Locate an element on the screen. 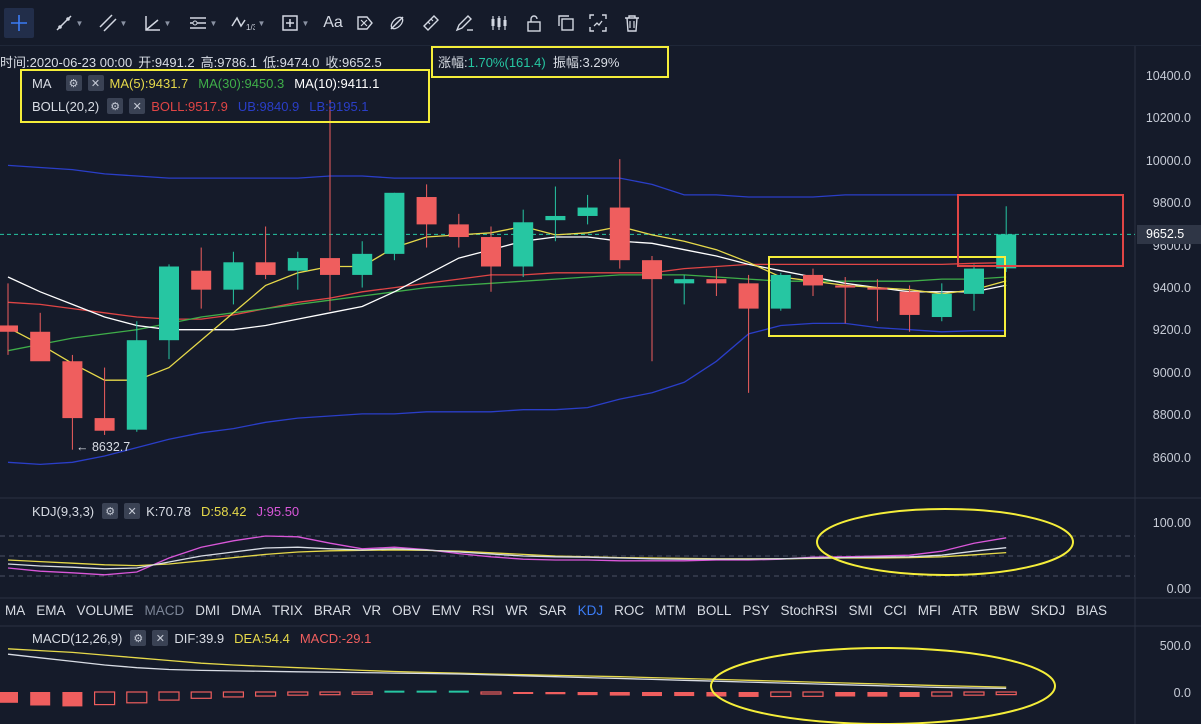  indicator-tab-dmi: DMI is located at coordinates (208, 610).